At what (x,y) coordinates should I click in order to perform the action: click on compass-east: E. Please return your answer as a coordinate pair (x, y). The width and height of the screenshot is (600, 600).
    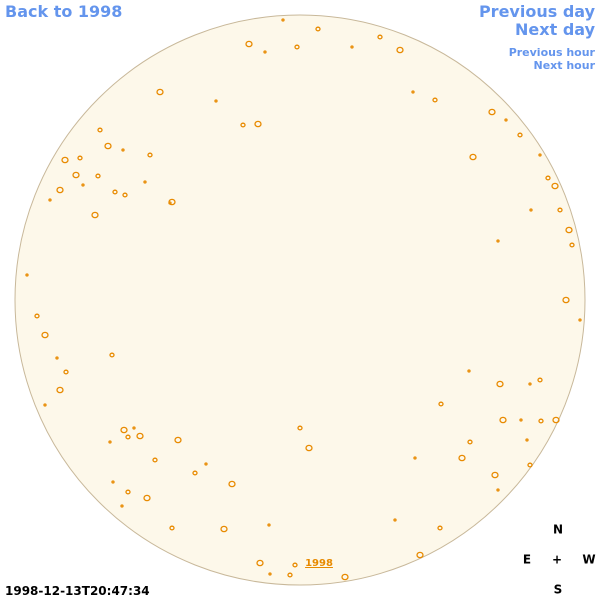
    Looking at the image, I should click on (527, 560).